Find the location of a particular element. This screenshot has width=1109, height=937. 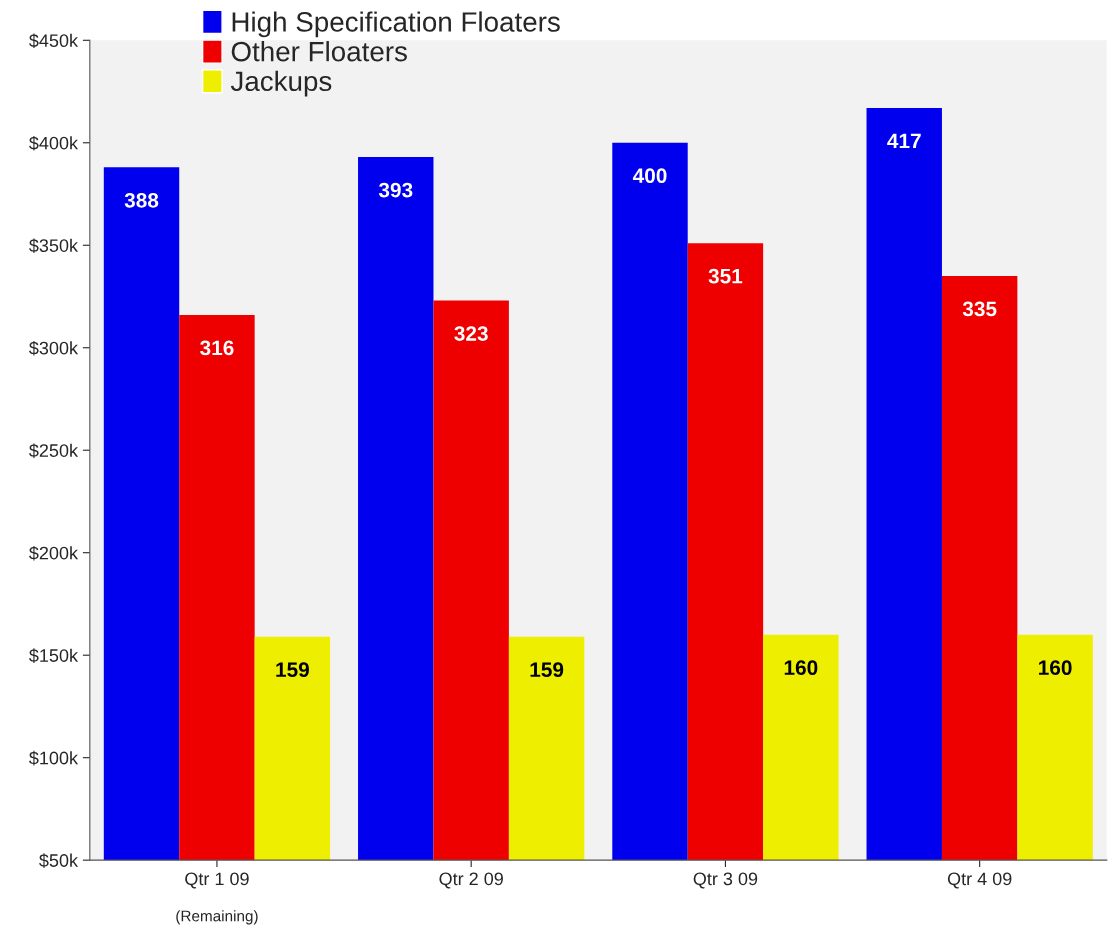

x-tick-label: Qtr 3 09 is located at coordinates (725, 880).